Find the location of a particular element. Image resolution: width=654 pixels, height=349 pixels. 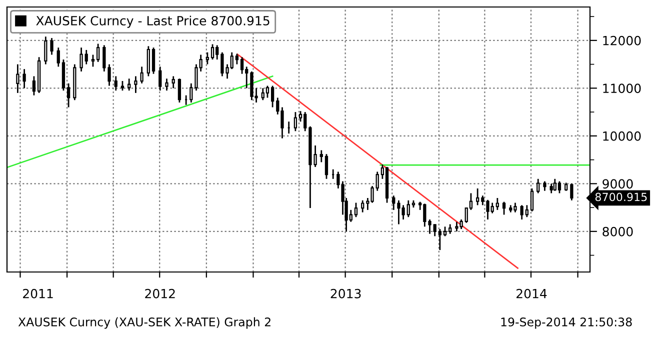

text: 19-Sep-2014 21:50:38 is located at coordinates (566, 323).